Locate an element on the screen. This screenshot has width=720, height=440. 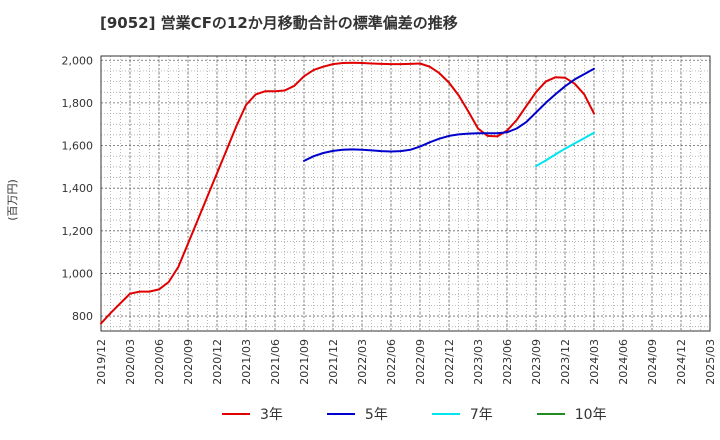
x-tick-label: 2021/03 is located at coordinates (246, 362).